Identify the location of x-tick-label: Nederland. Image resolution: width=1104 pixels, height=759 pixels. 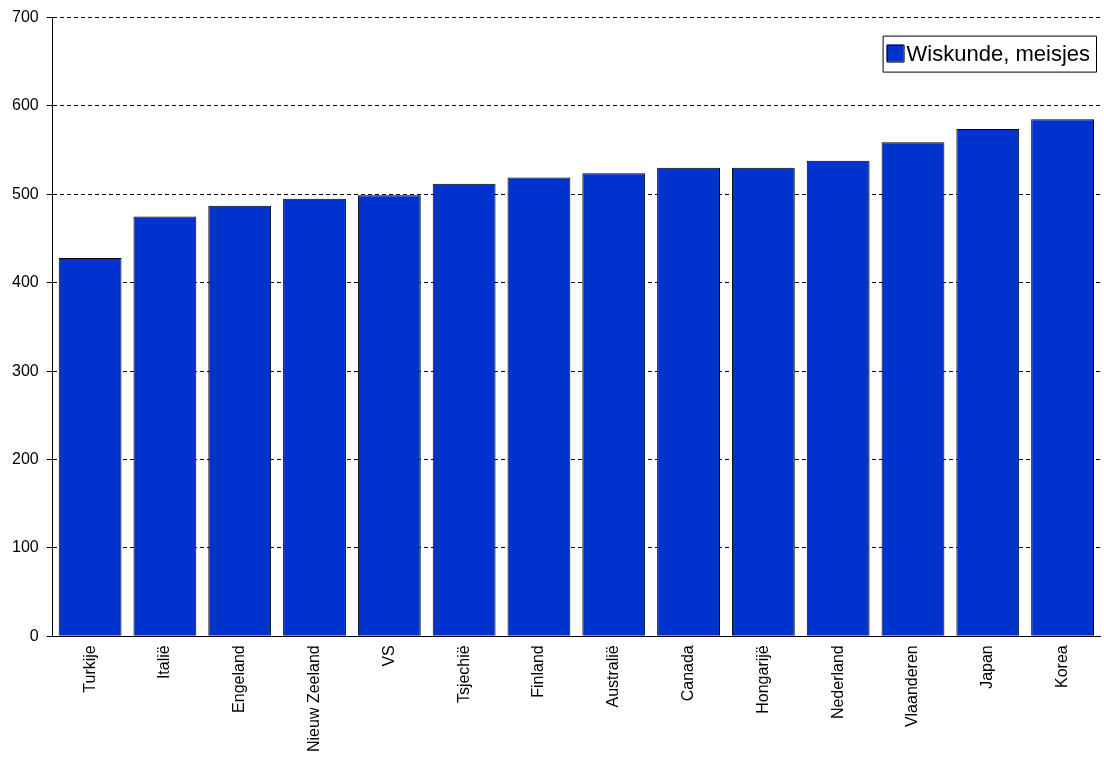
(837, 682).